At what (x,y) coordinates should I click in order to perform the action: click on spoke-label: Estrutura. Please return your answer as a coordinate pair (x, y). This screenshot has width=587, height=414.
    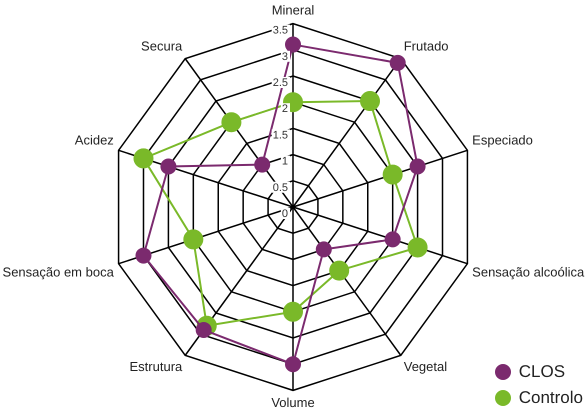
    Looking at the image, I should click on (157, 366).